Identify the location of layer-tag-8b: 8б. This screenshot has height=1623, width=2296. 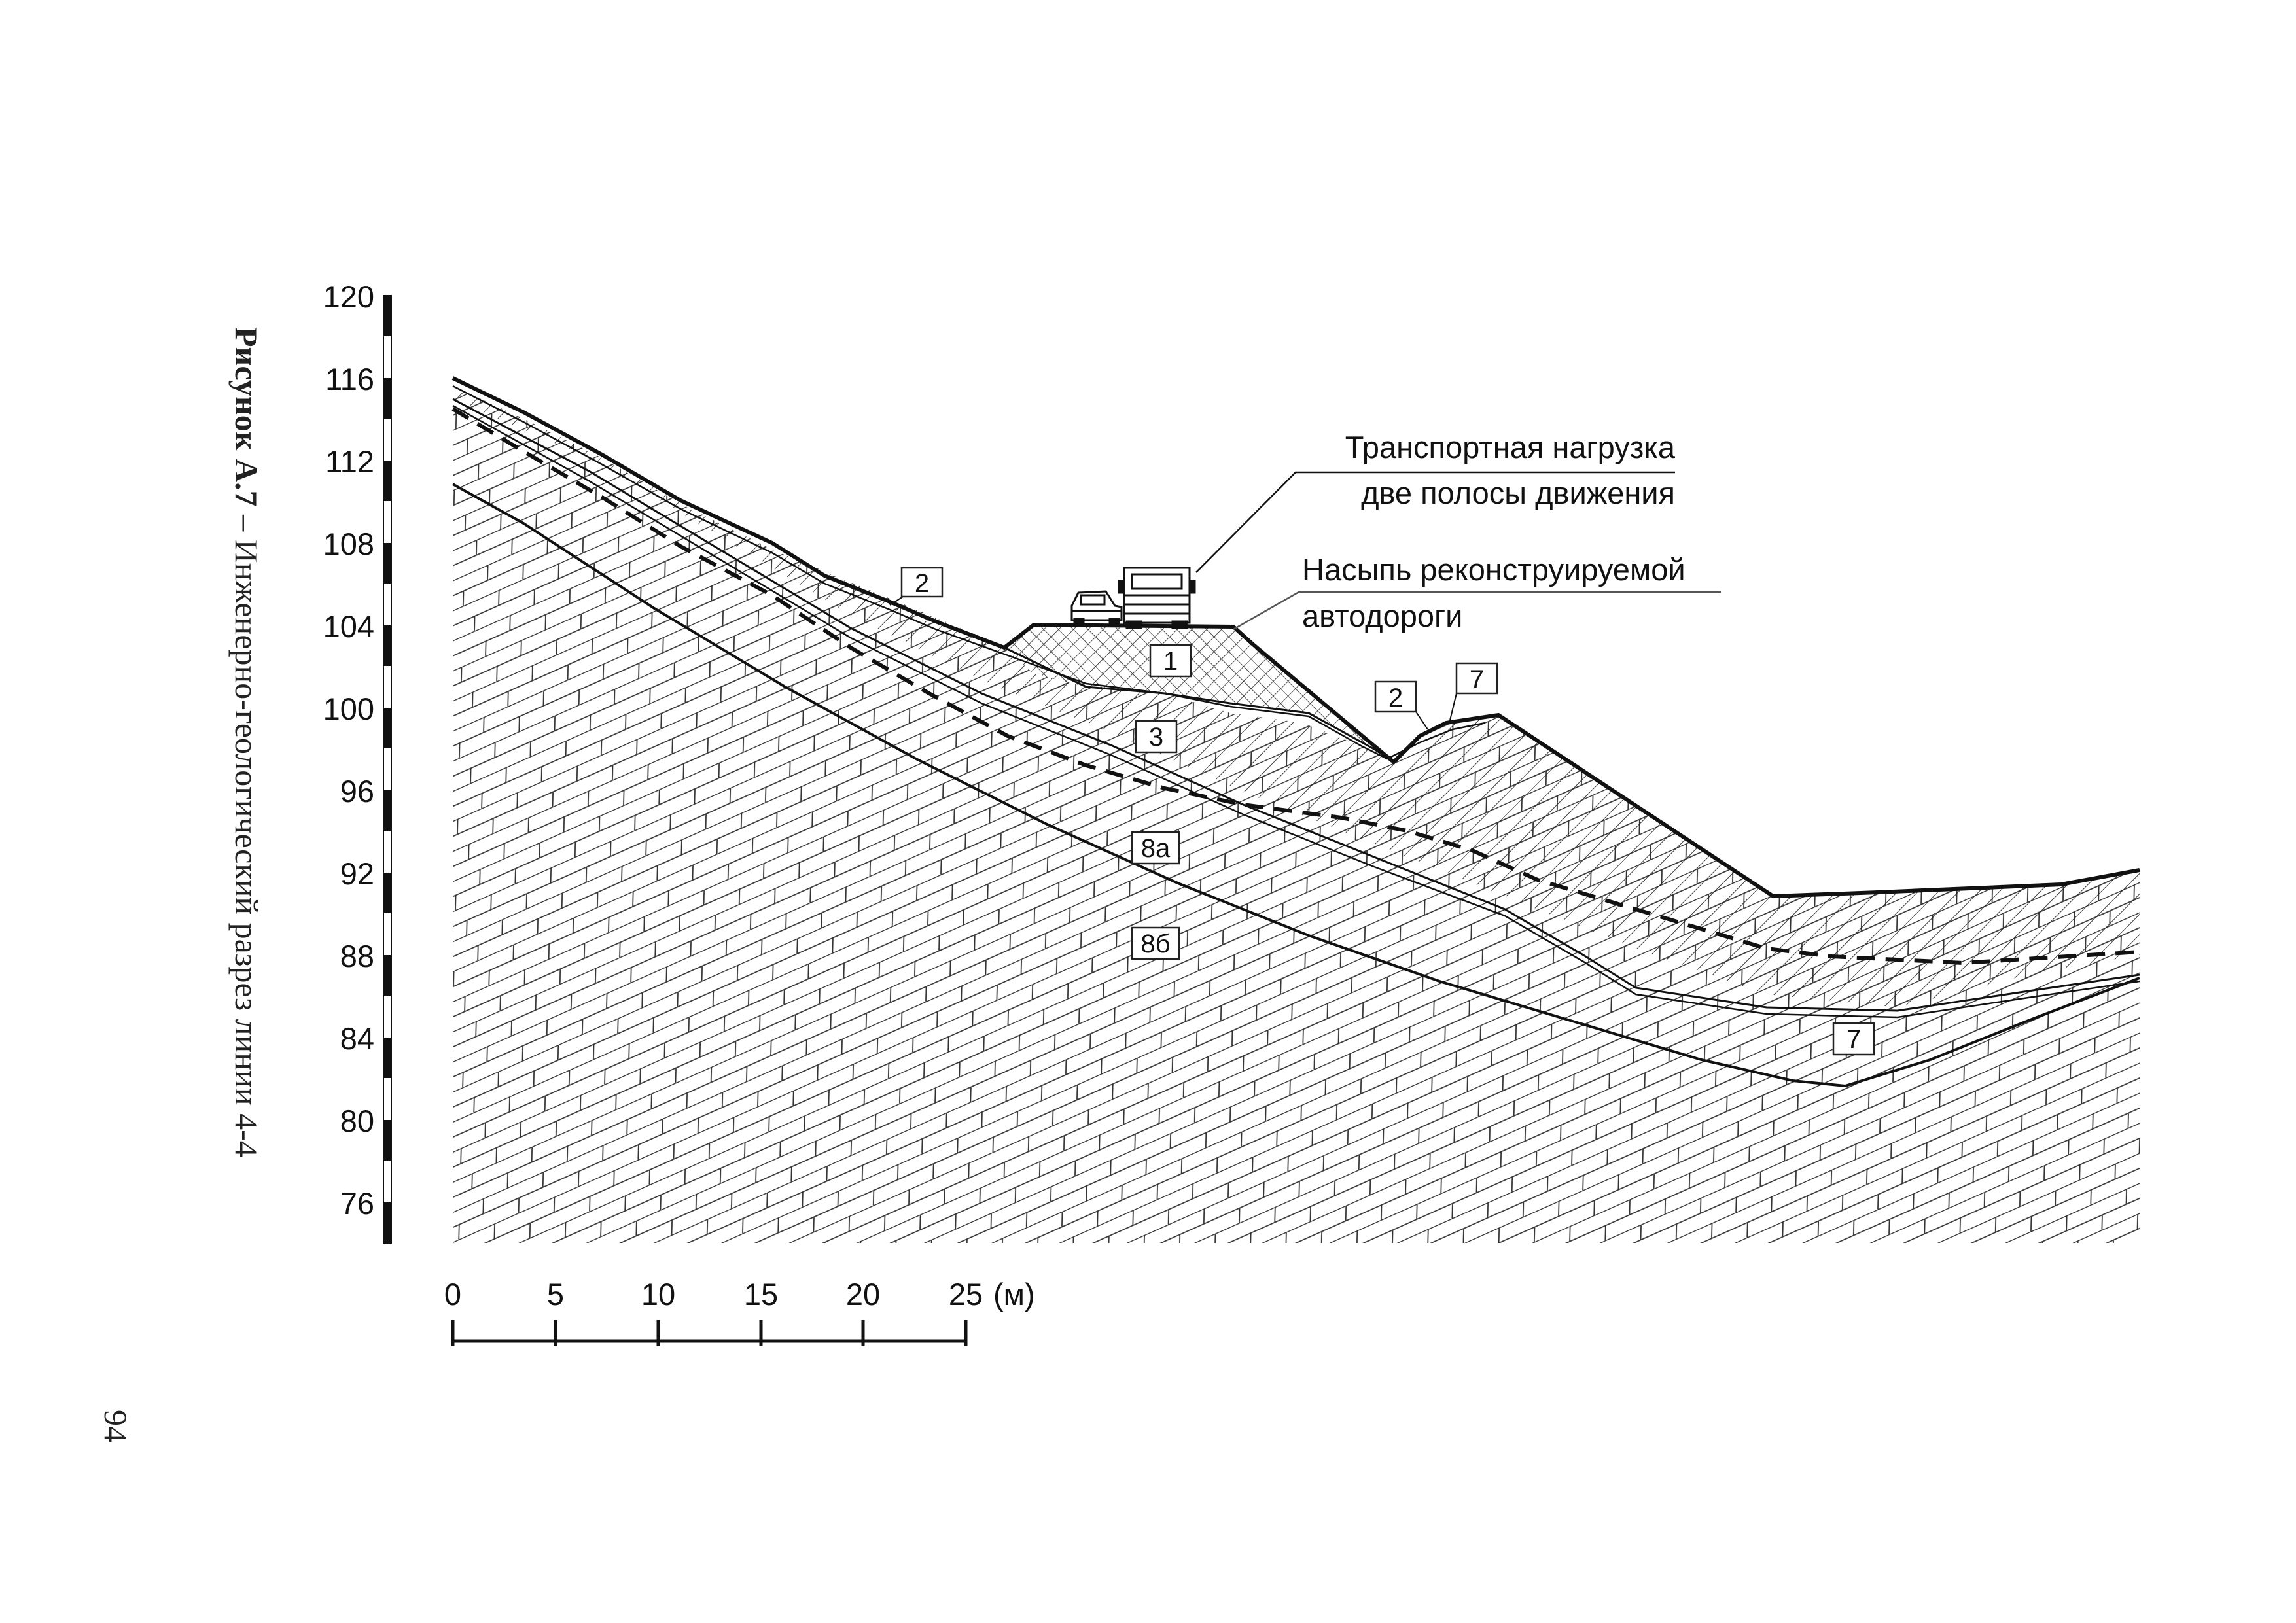
(1155, 943).